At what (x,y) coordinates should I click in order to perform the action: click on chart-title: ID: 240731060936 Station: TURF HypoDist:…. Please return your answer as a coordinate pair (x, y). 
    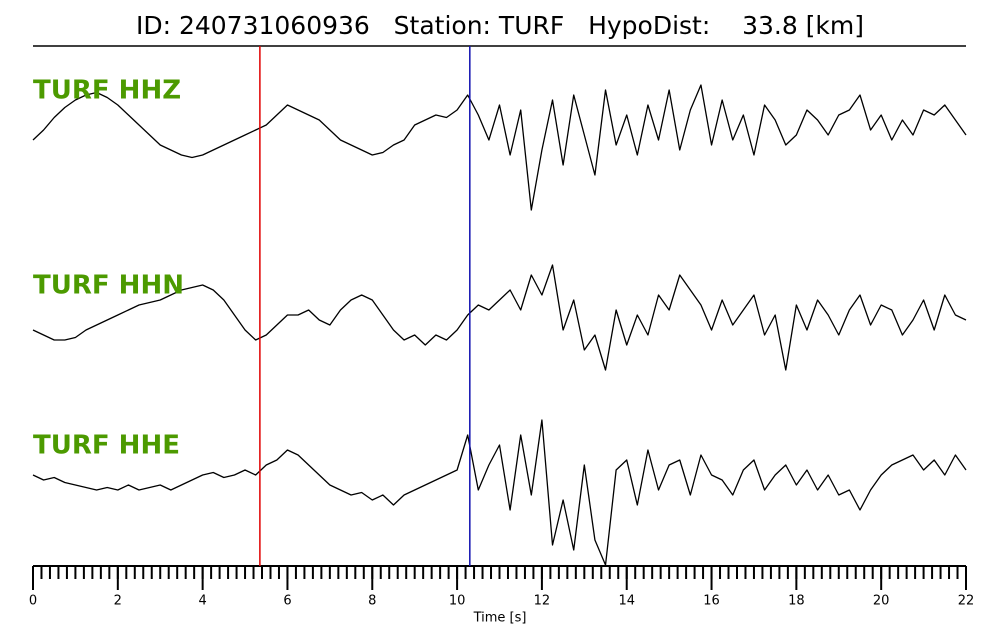
    Looking at the image, I should click on (500, 25).